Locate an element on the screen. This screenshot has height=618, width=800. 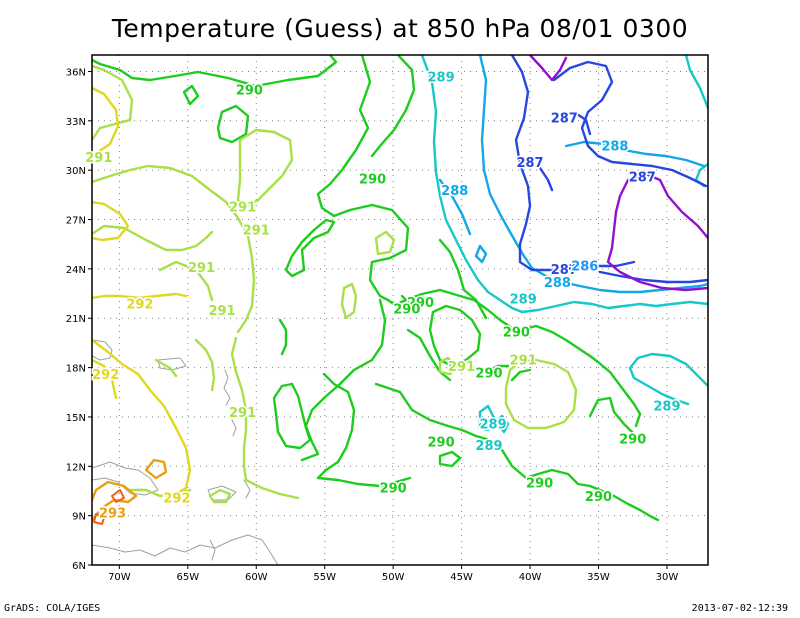
lat-tick-label: 24N is located at coordinates (76, 270).